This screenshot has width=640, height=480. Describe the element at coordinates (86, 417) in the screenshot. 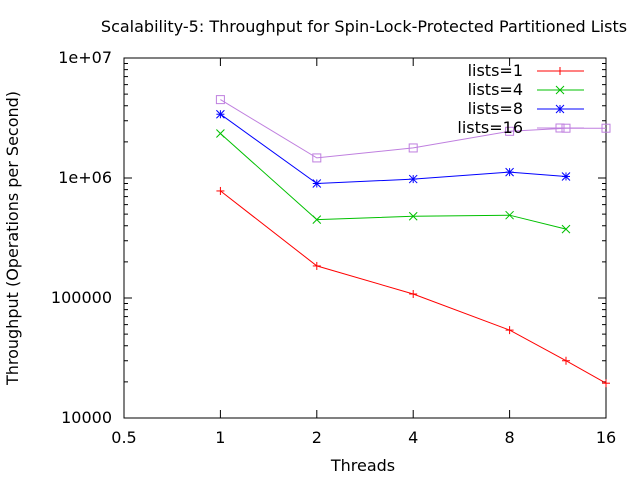

I see `y-tick-label: 10000` at that location.